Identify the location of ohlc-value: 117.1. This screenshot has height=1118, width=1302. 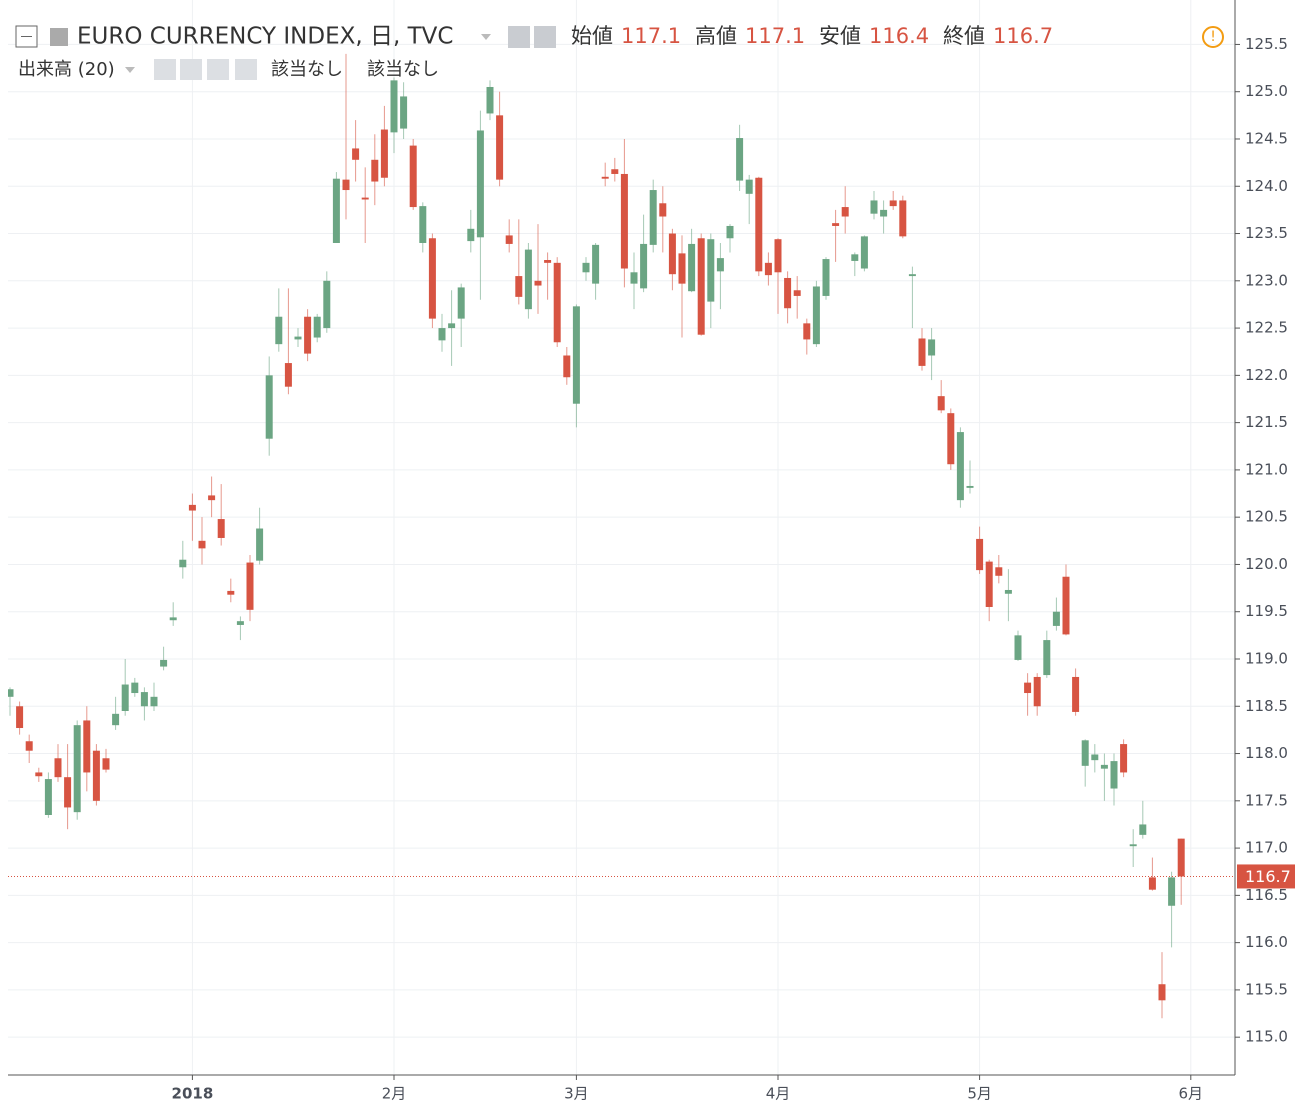
(651, 36).